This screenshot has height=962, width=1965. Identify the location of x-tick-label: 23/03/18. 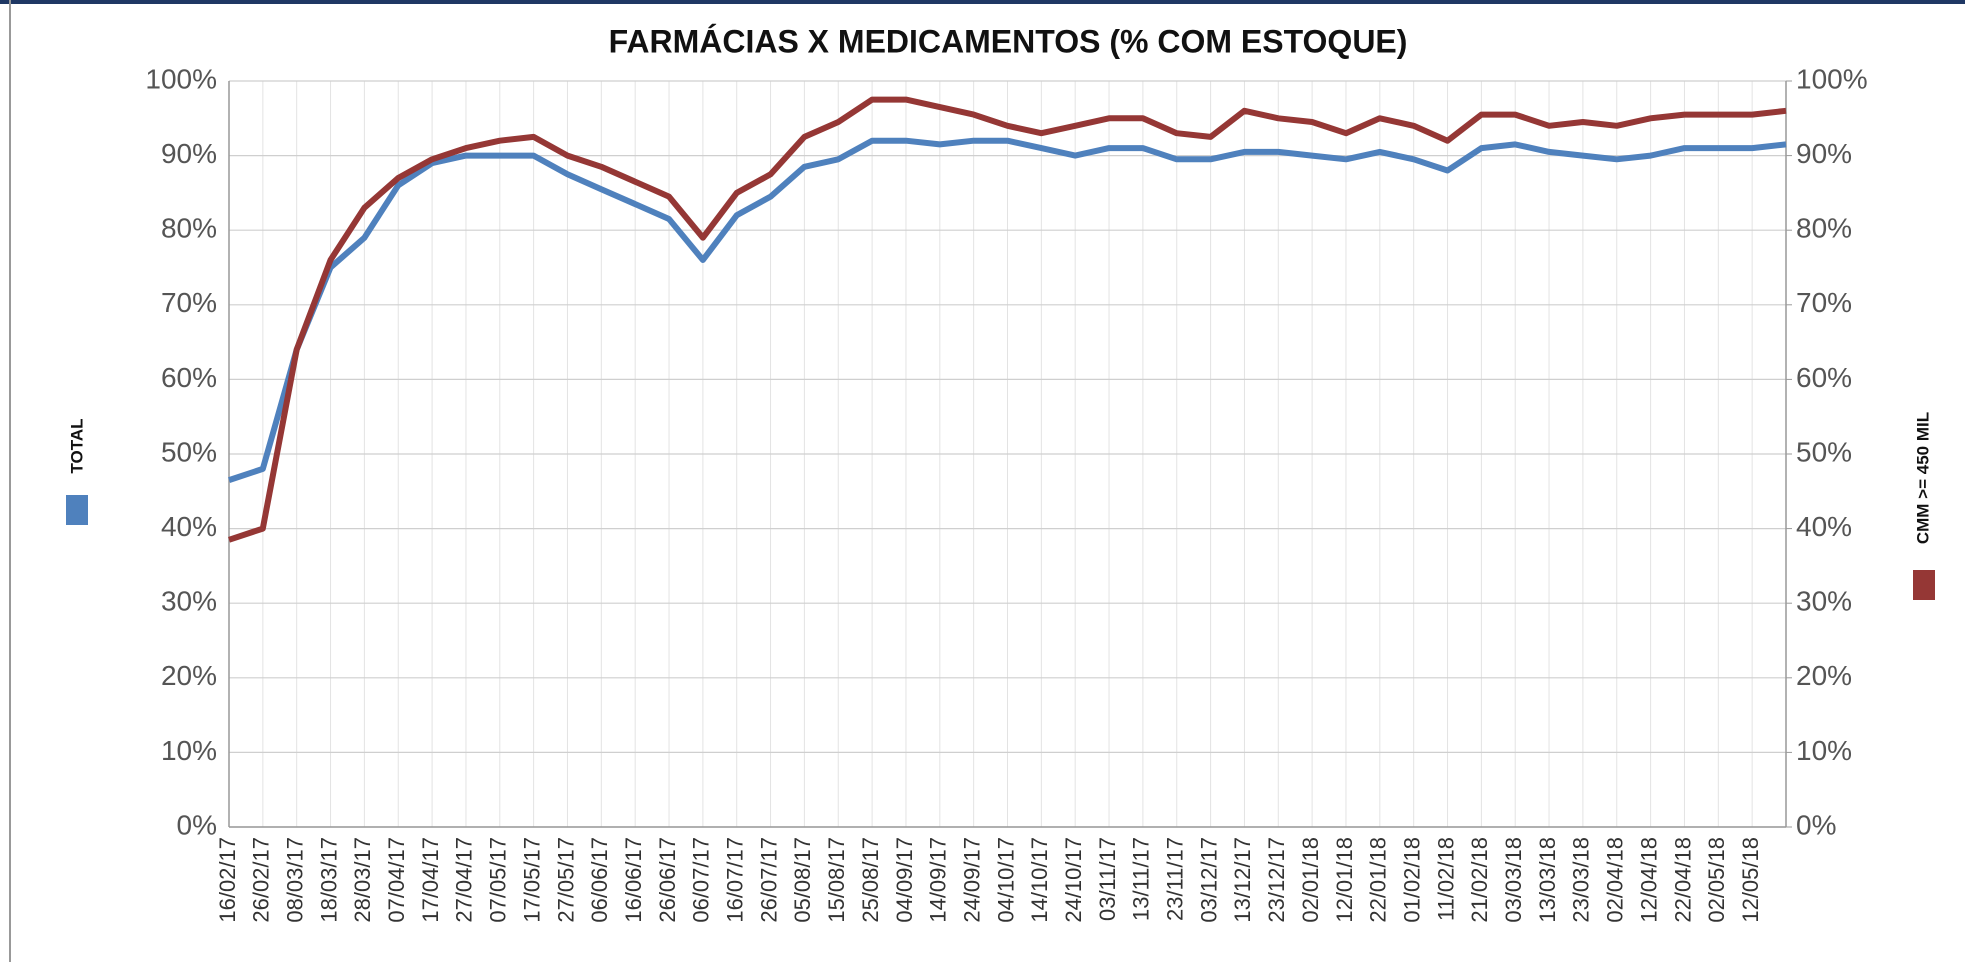
(1581, 880).